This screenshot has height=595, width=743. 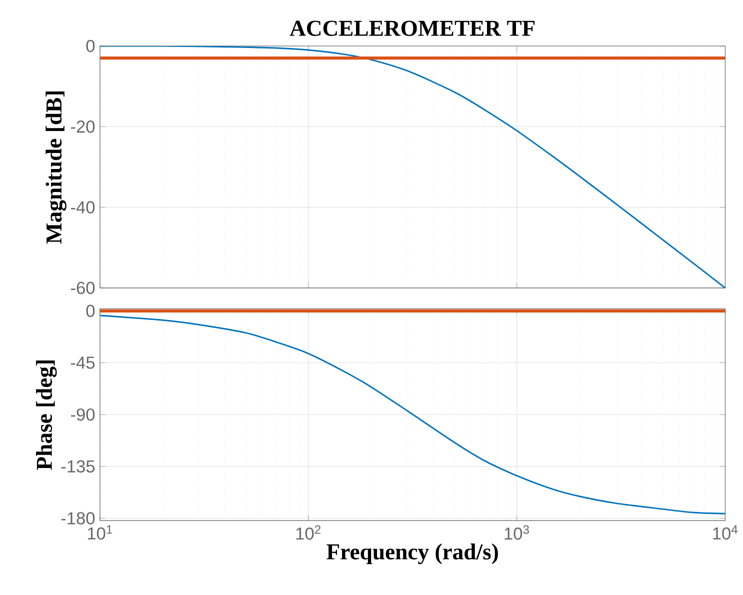 I want to click on y-tick-label: -20, so click(x=83, y=126).